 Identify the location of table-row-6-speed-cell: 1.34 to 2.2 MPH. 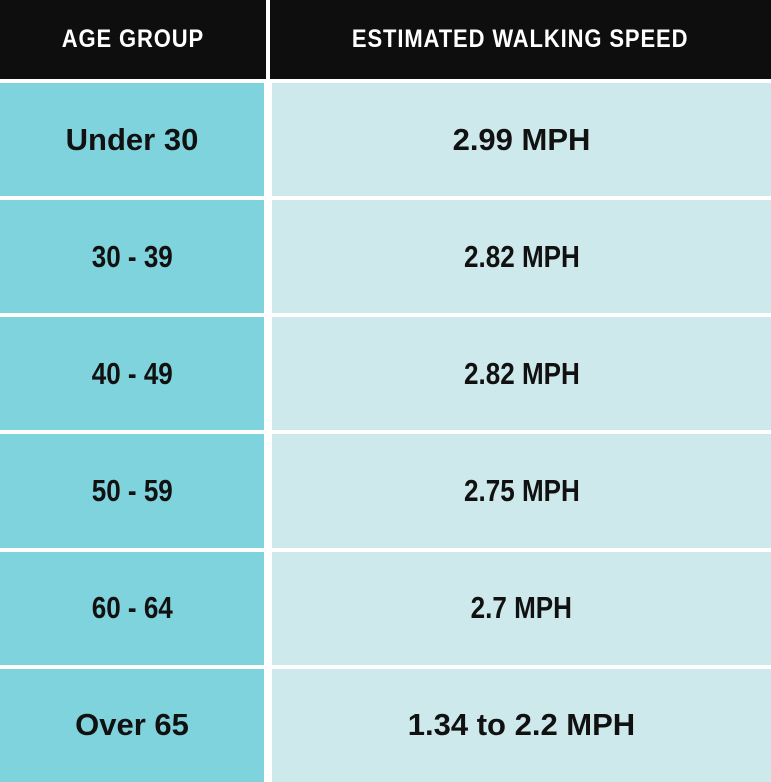
(521, 725).